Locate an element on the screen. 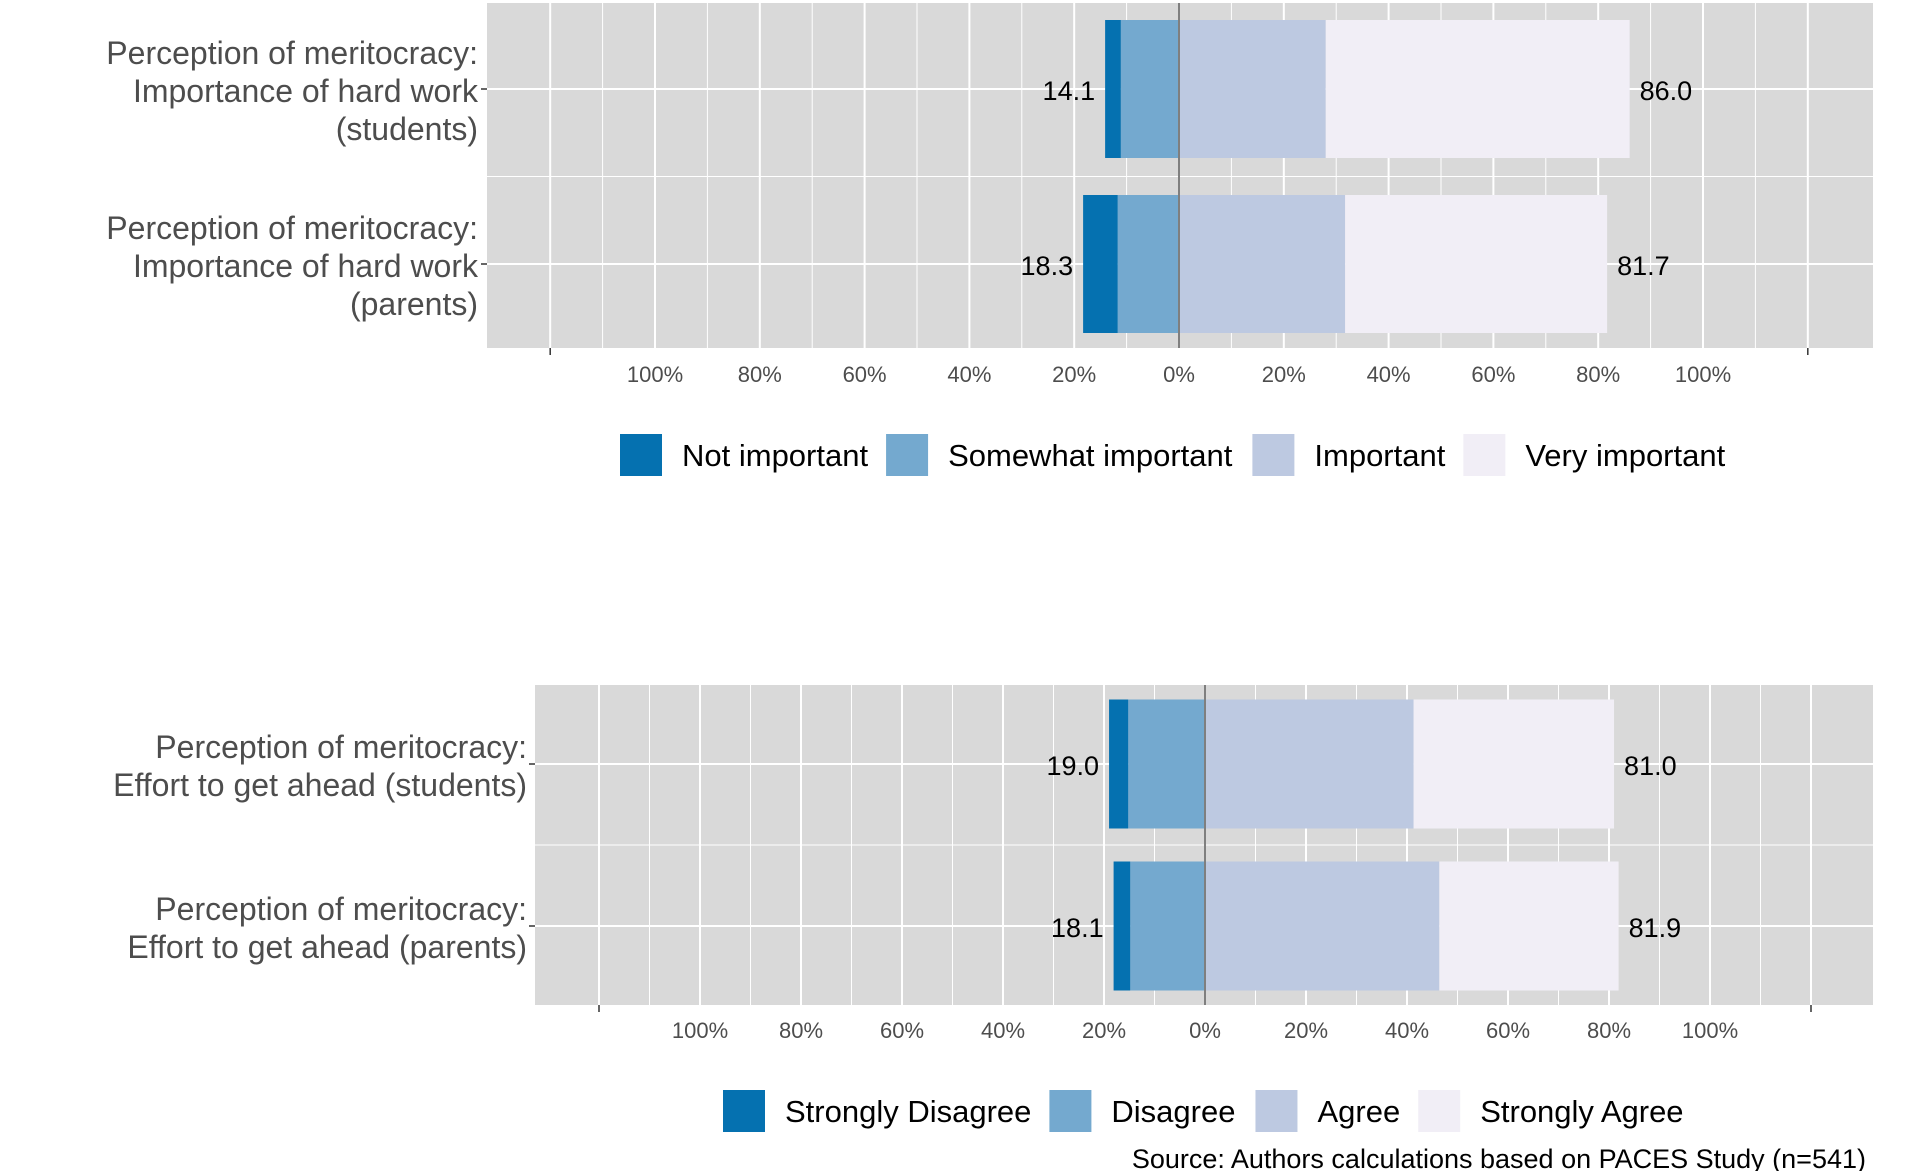 This screenshot has height=1171, width=1920. legend-label: Very important is located at coordinates (1625, 455).